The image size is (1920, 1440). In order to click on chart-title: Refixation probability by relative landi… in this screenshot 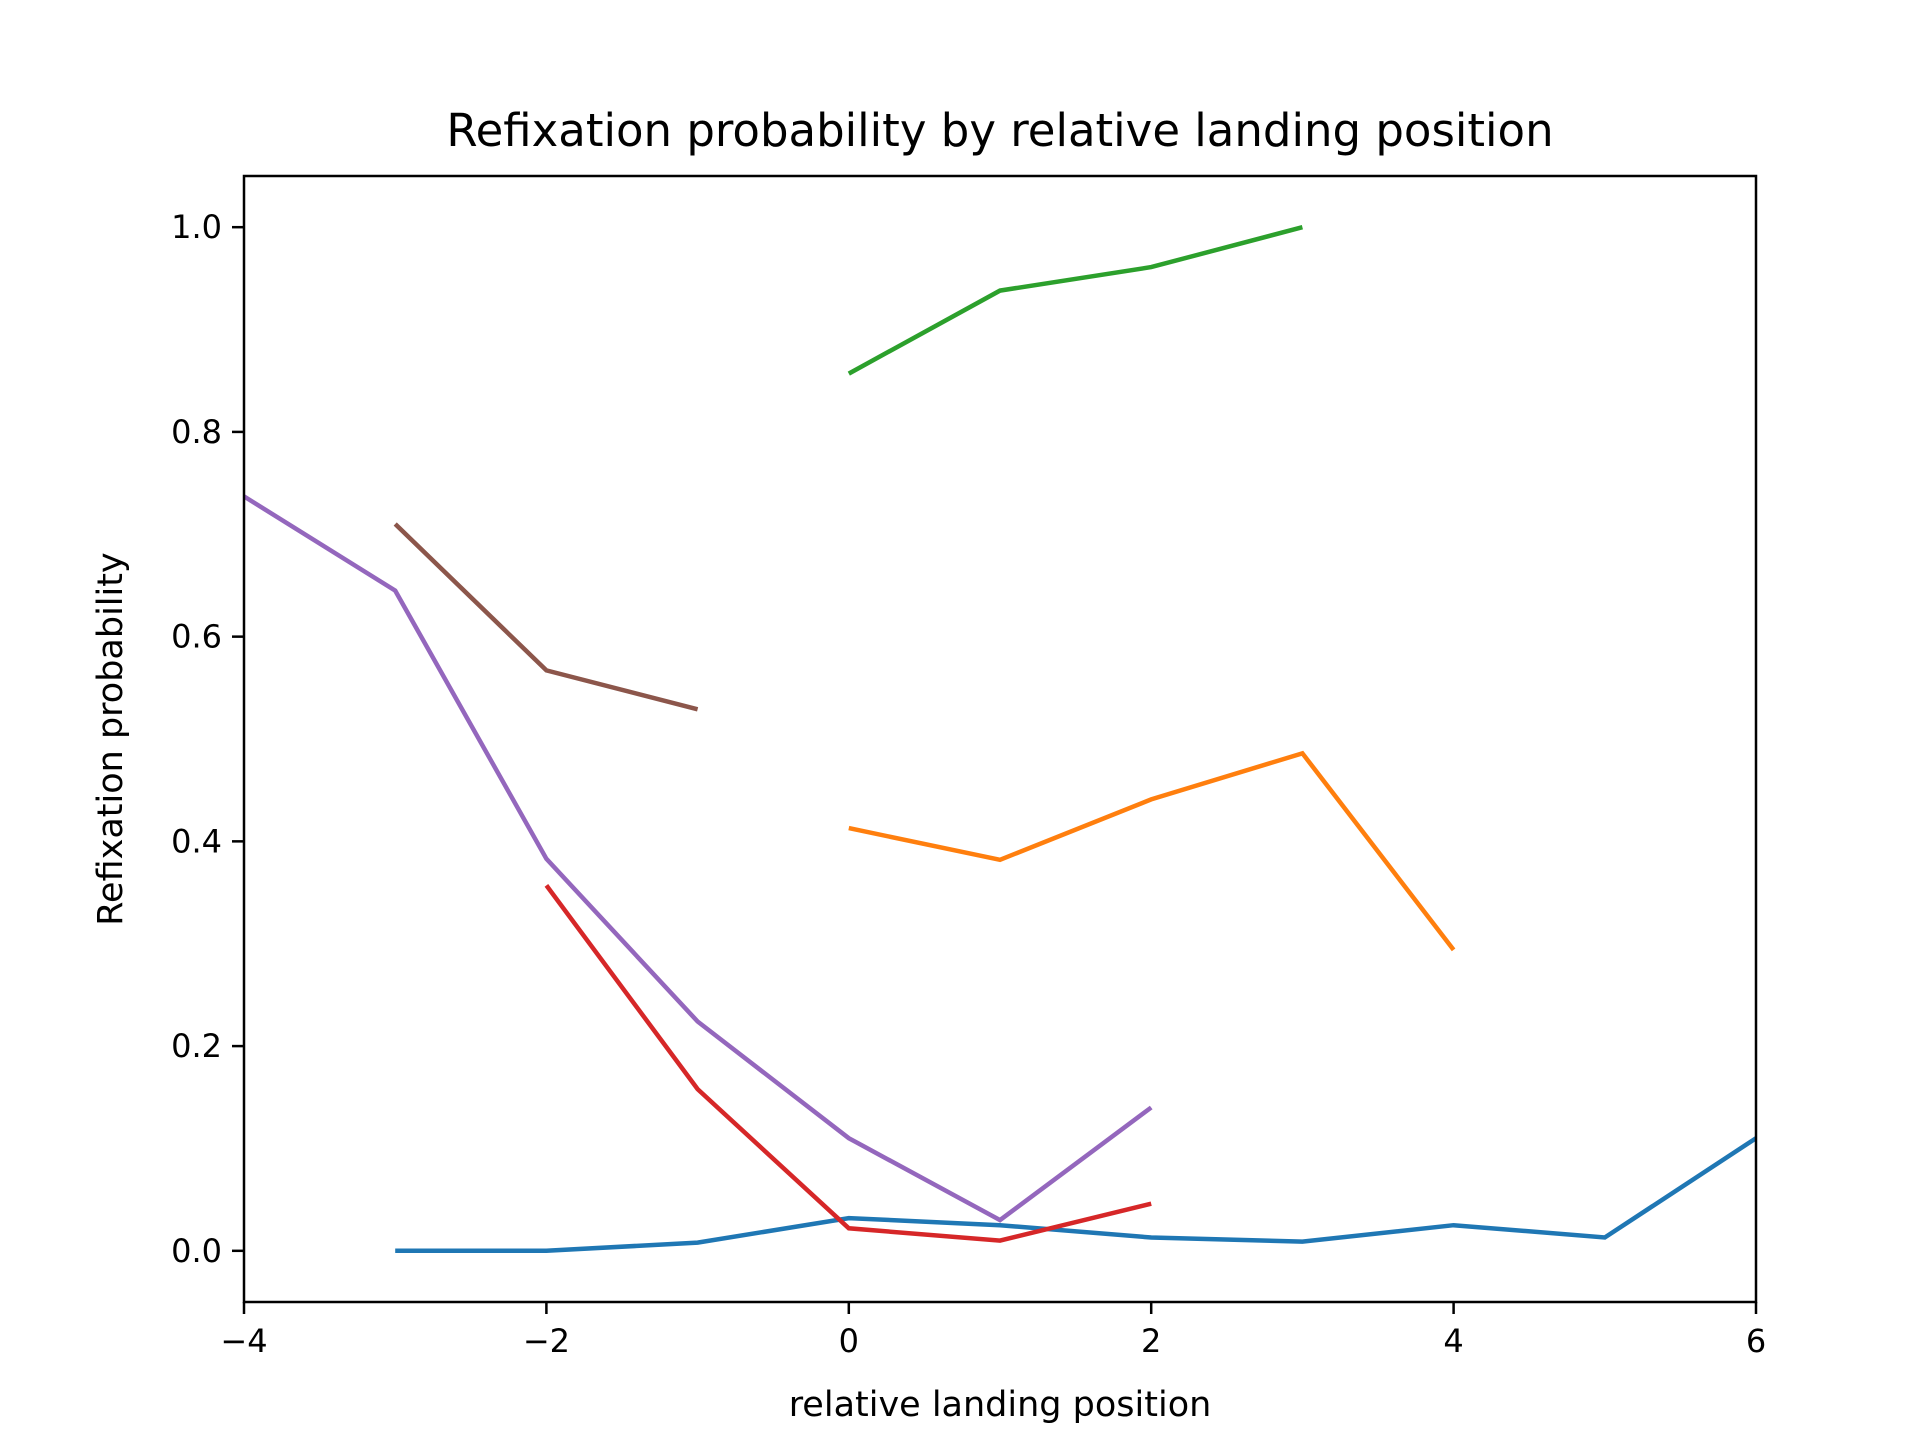, I will do `click(999, 130)`.